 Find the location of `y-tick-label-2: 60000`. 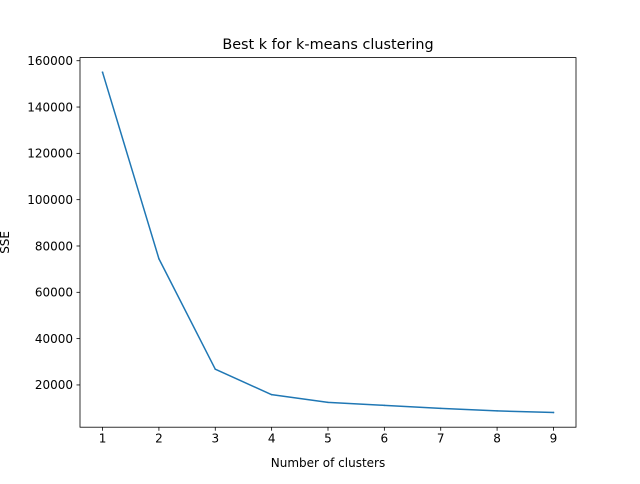

y-tick-label-2: 60000 is located at coordinates (54, 293).